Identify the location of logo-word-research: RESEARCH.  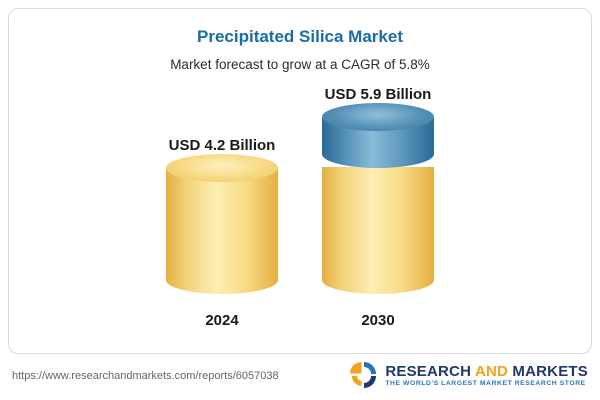
(428, 372).